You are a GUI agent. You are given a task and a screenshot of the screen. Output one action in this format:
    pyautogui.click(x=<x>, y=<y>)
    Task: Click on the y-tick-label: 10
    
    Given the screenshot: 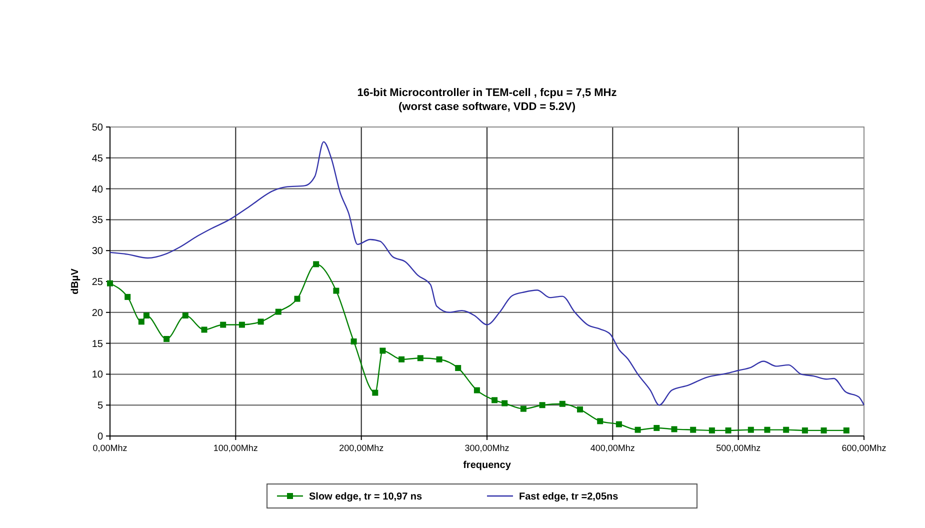 What is the action you would take?
    pyautogui.click(x=98, y=375)
    